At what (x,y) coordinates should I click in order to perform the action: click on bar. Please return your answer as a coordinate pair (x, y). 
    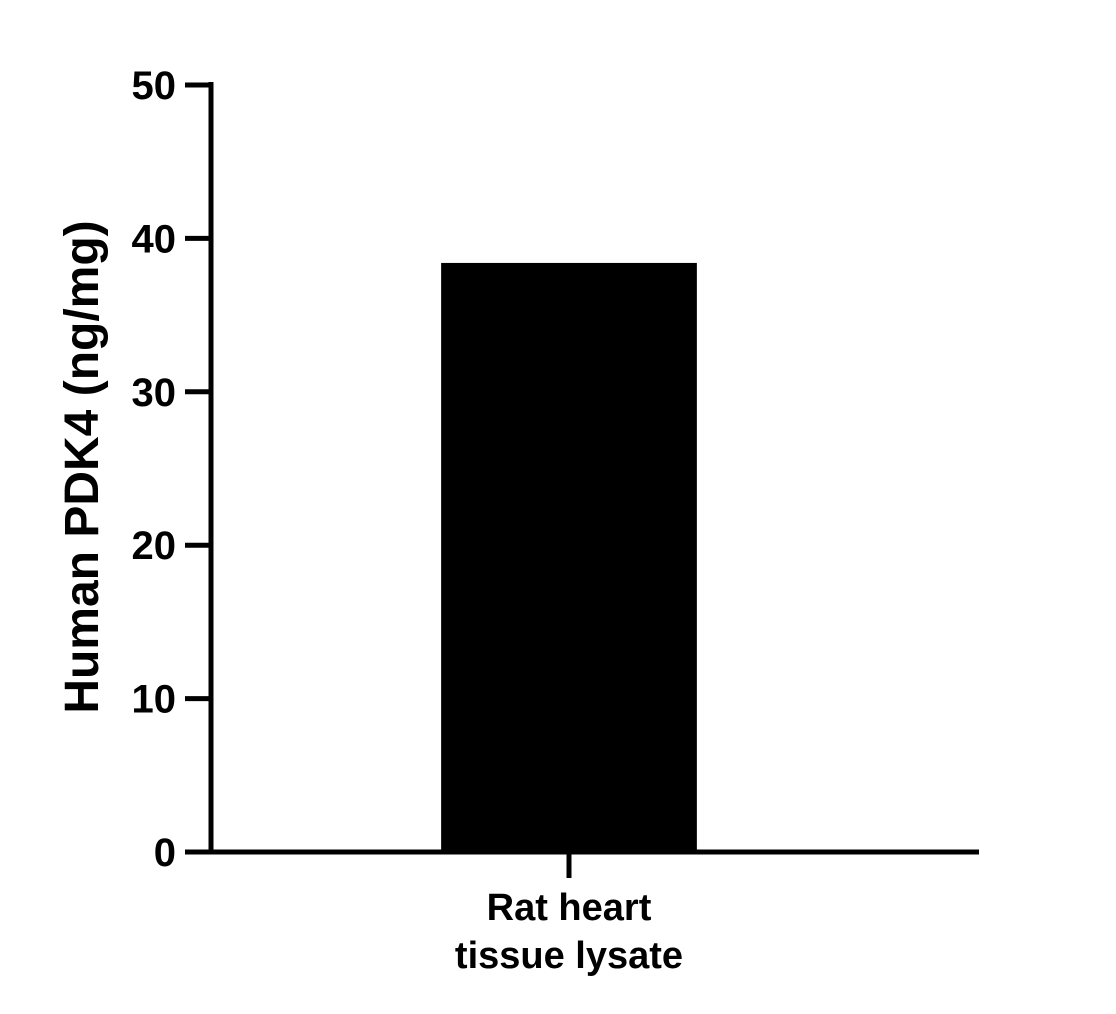
    Looking at the image, I should click on (569, 557).